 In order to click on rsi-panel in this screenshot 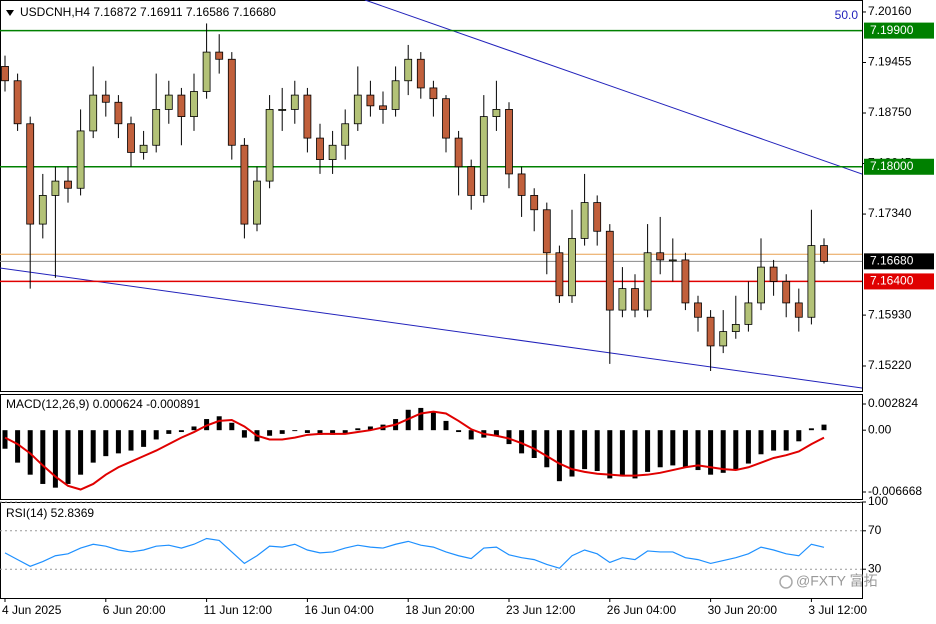, I will do `click(431, 550)`.